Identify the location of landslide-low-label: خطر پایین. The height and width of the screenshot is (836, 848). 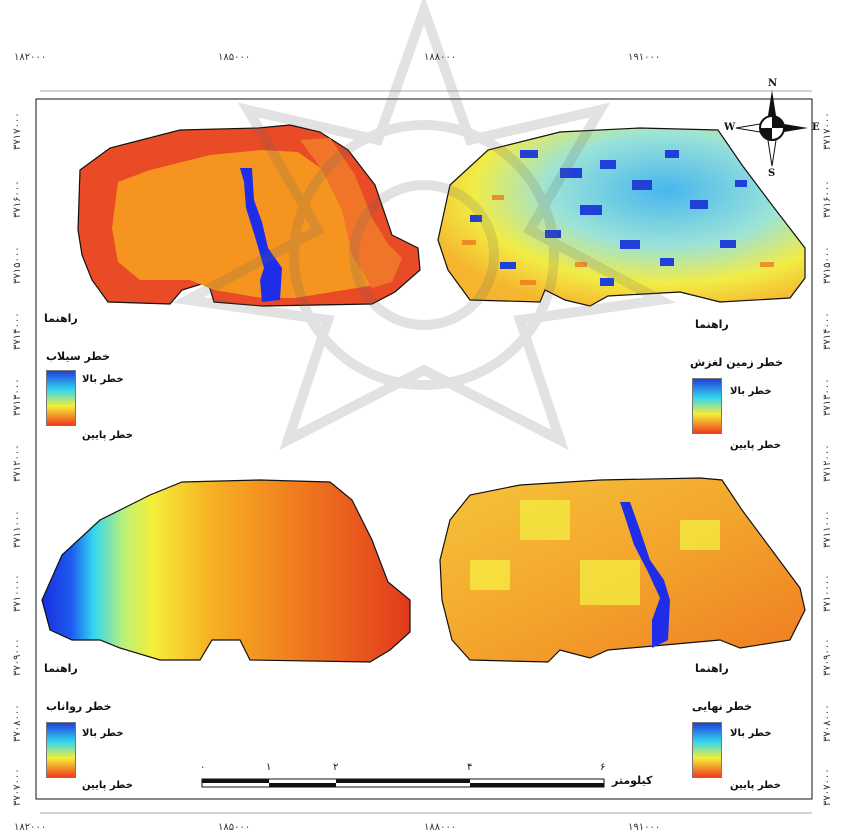
(755, 445).